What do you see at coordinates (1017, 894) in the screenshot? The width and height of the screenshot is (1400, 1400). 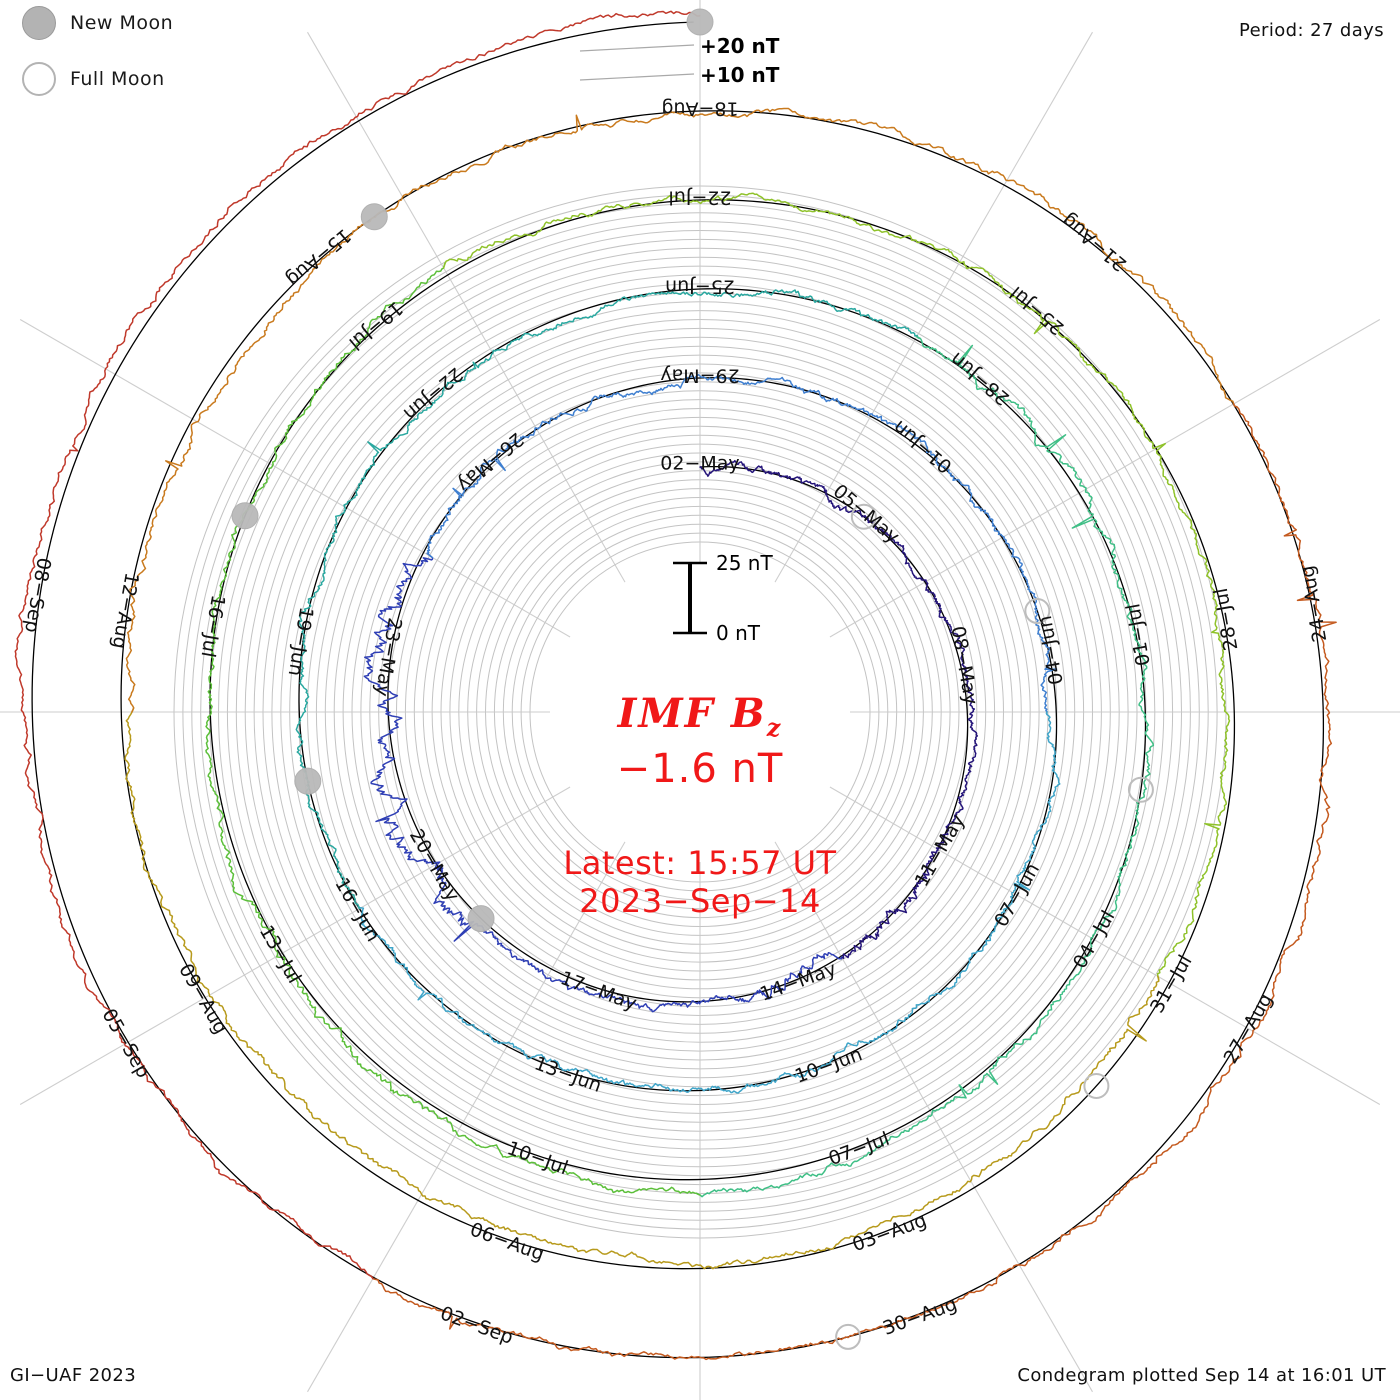 I see `date-label: 07−Jun` at bounding box center [1017, 894].